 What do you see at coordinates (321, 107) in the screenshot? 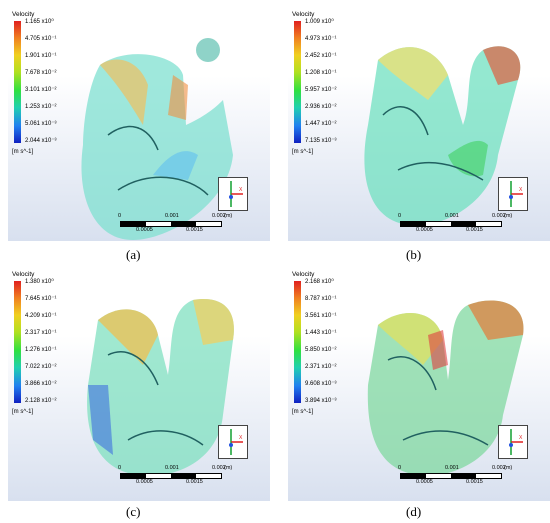
I see `legend-tick: 2.936 x10⁻²` at bounding box center [321, 107].